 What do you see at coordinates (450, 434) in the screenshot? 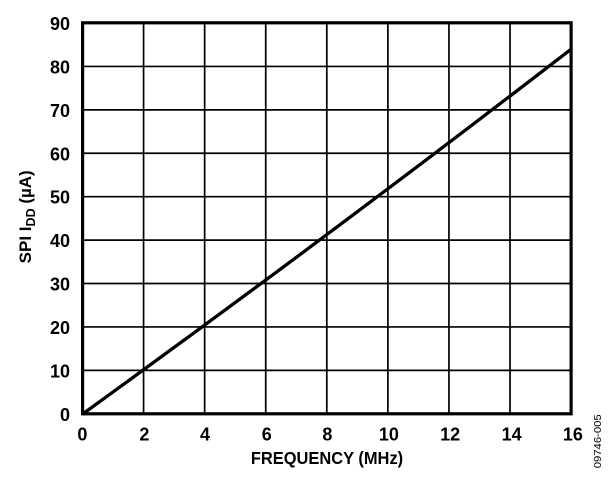
I see `svg-text: 12` at bounding box center [450, 434].